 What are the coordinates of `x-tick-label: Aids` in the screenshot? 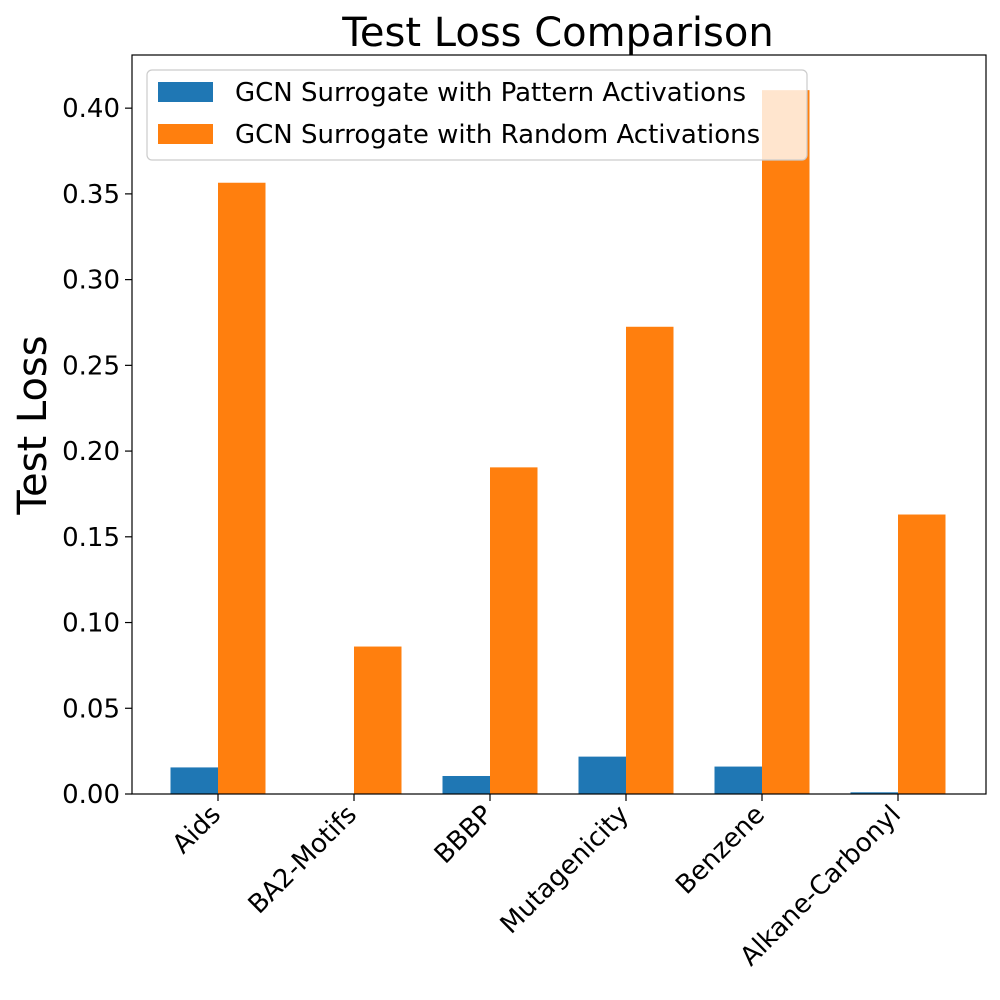 It's located at (197, 830).